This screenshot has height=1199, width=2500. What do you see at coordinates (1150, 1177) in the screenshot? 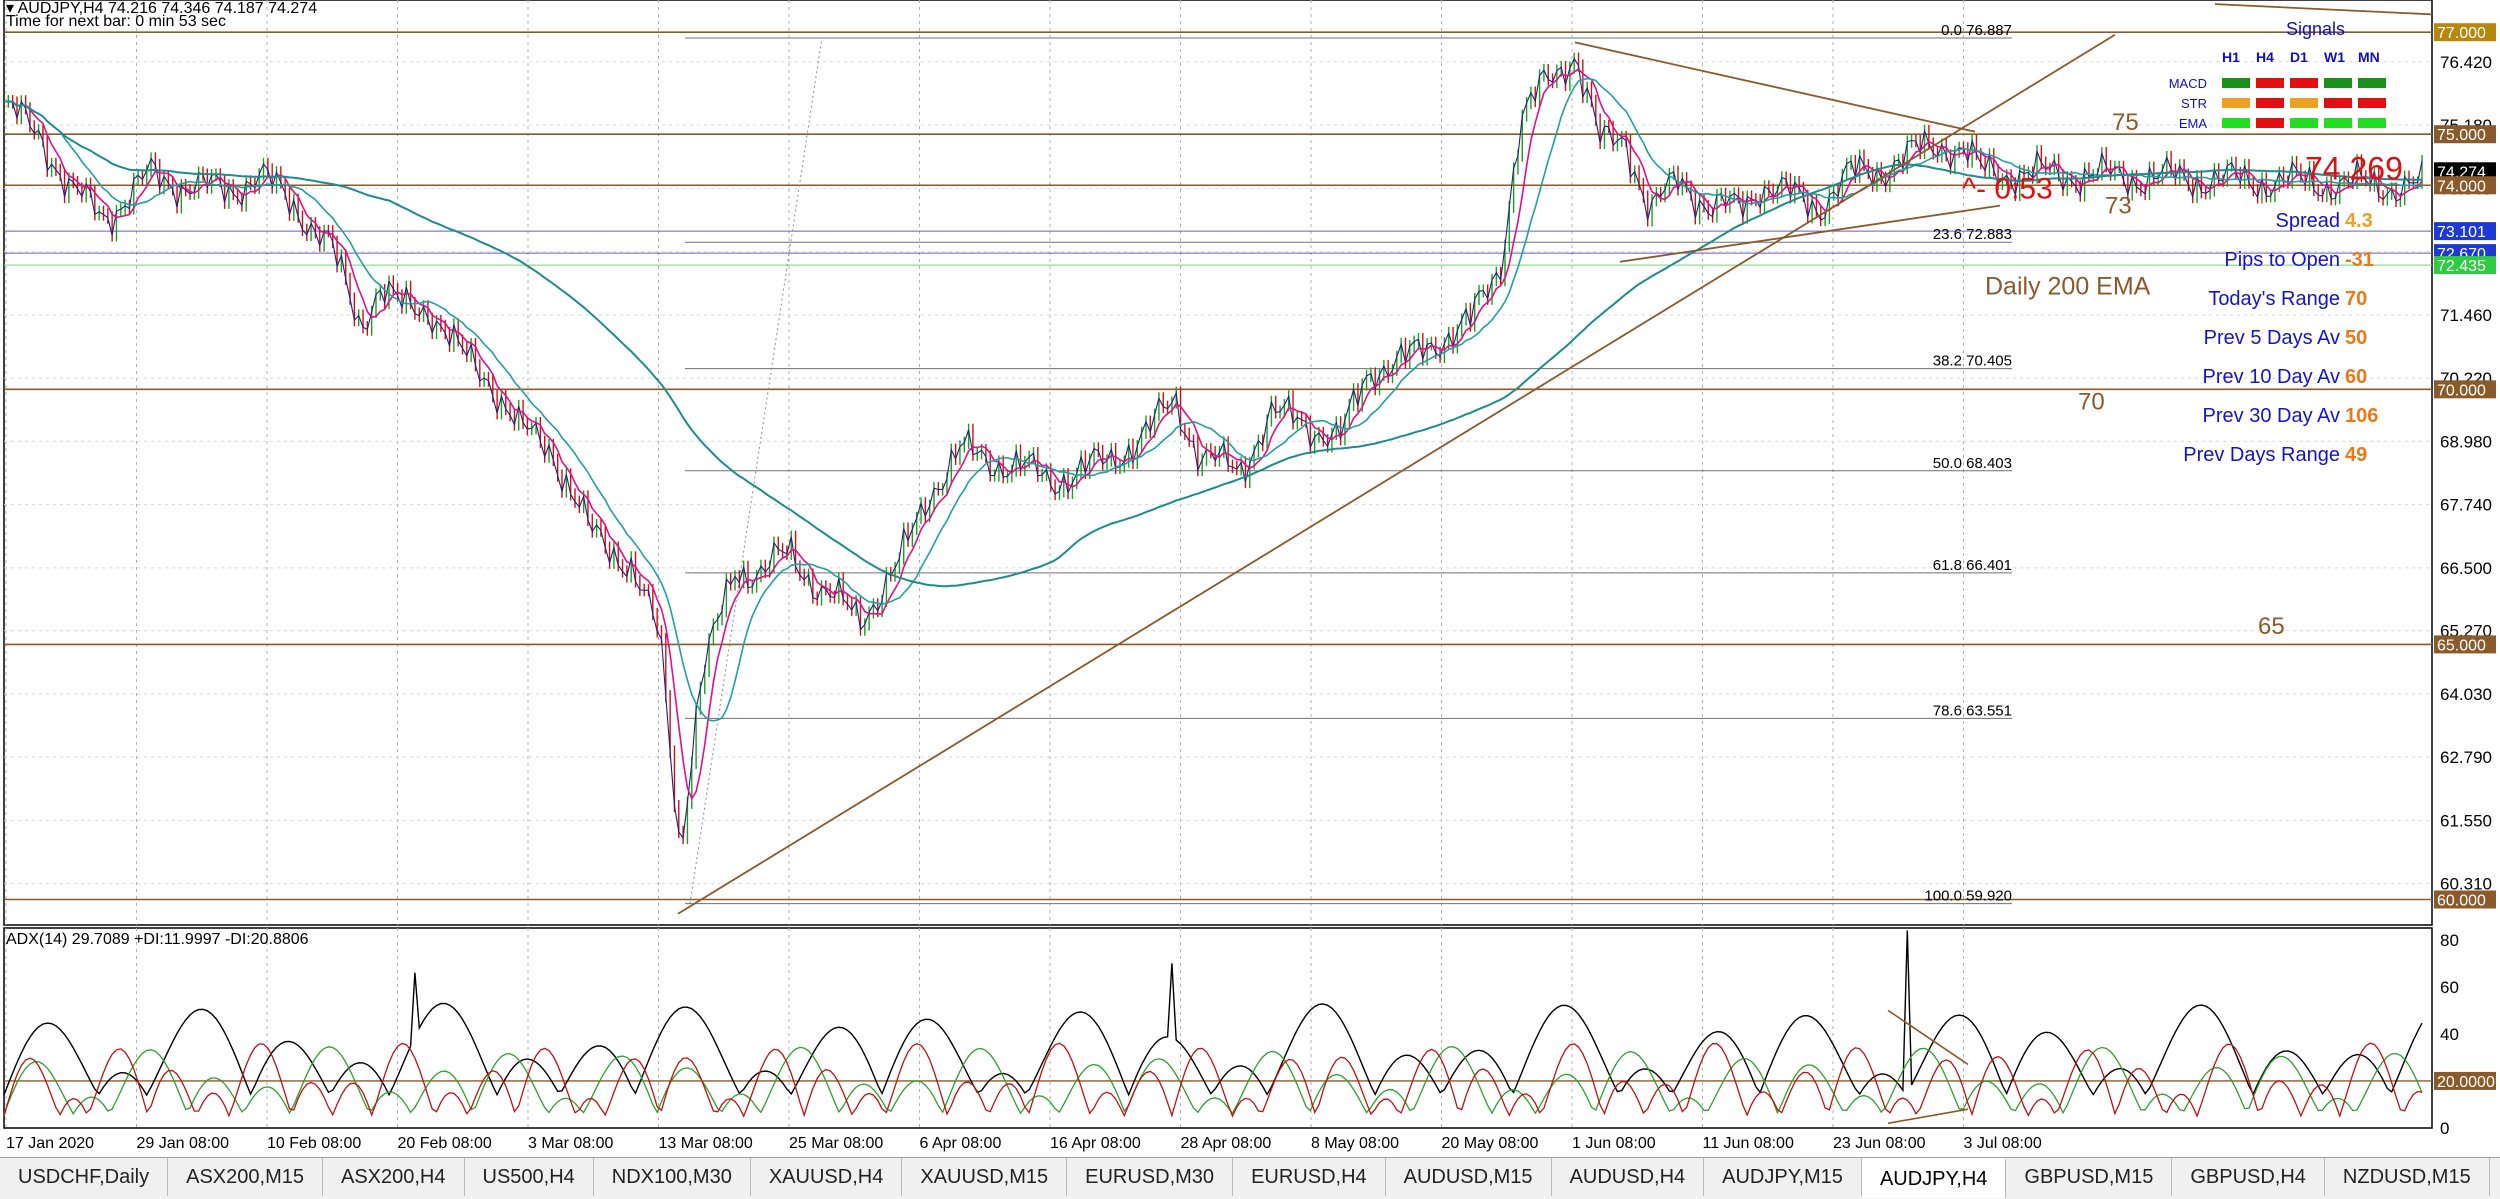
I see `chart-tab: EURUSD,M30` at bounding box center [1150, 1177].